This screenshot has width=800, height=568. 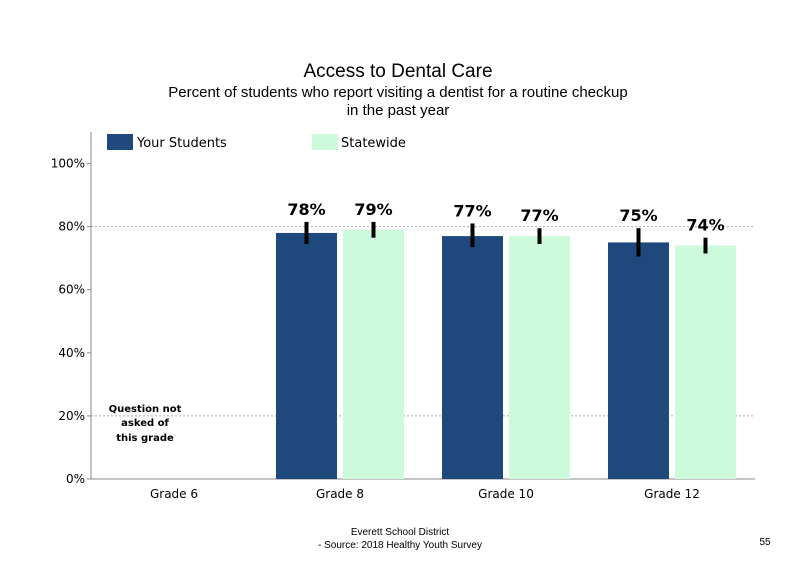 What do you see at coordinates (506, 494) in the screenshot?
I see `category-label-2: Grade 10` at bounding box center [506, 494].